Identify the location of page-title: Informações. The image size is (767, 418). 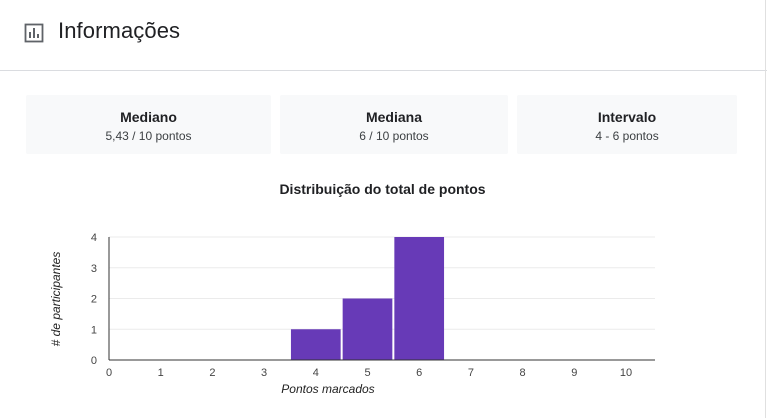
(119, 30).